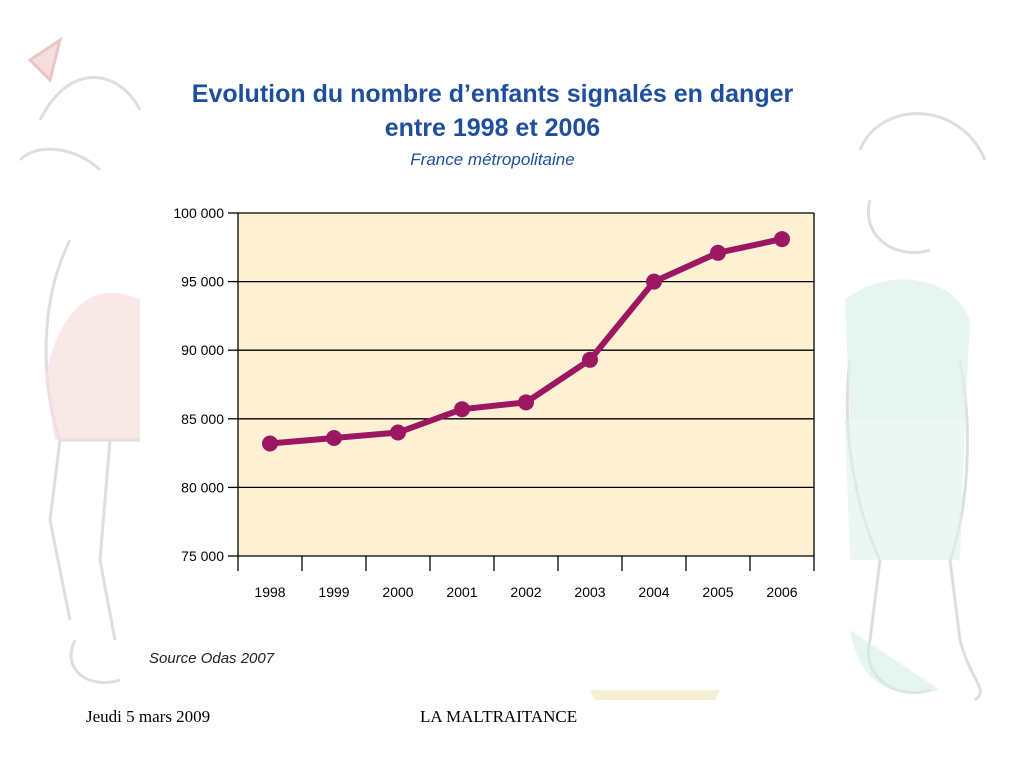 The width and height of the screenshot is (1024, 768). I want to click on chart-subtitle: France métropolitaine, so click(492, 159).